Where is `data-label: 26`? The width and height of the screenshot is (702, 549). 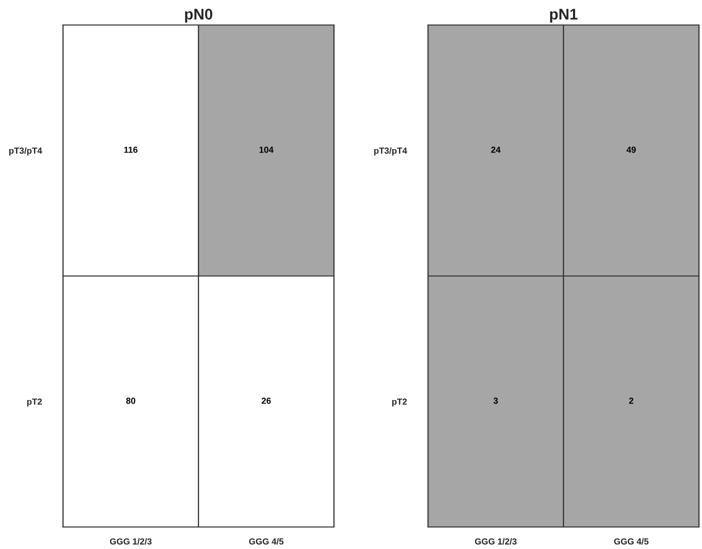
data-label: 26 is located at coordinates (266, 401).